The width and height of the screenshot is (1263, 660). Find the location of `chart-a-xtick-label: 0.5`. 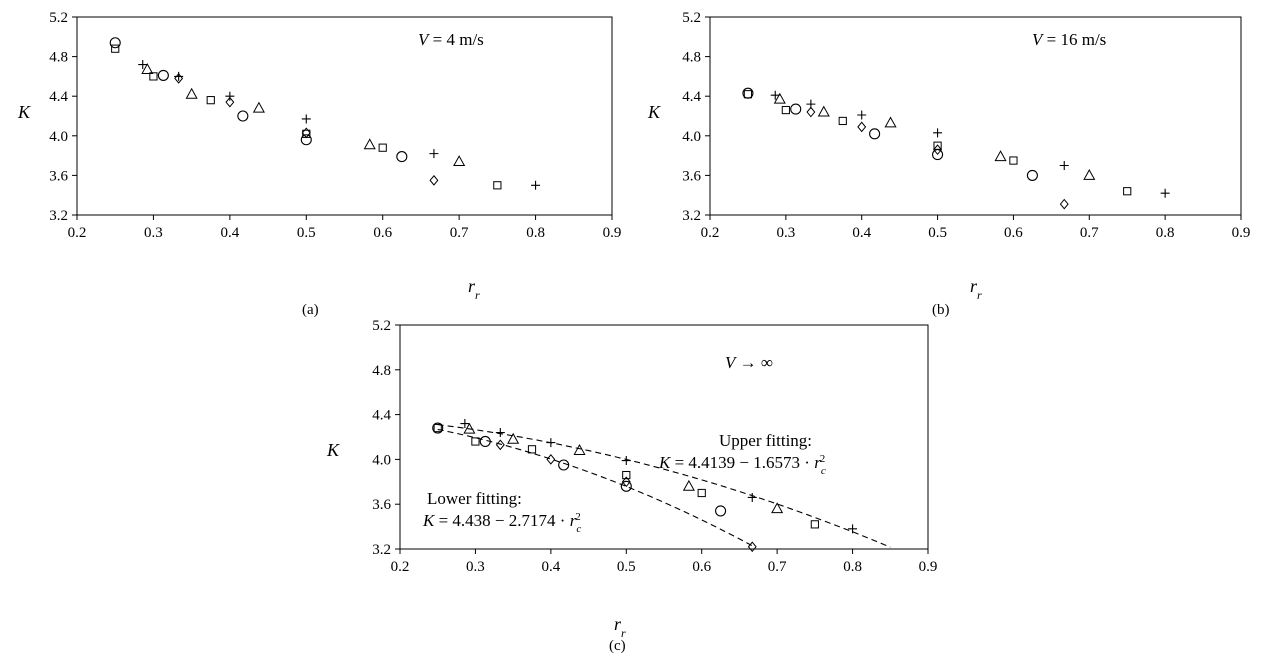

chart-a-xtick-label: 0.5 is located at coordinates (306, 233).